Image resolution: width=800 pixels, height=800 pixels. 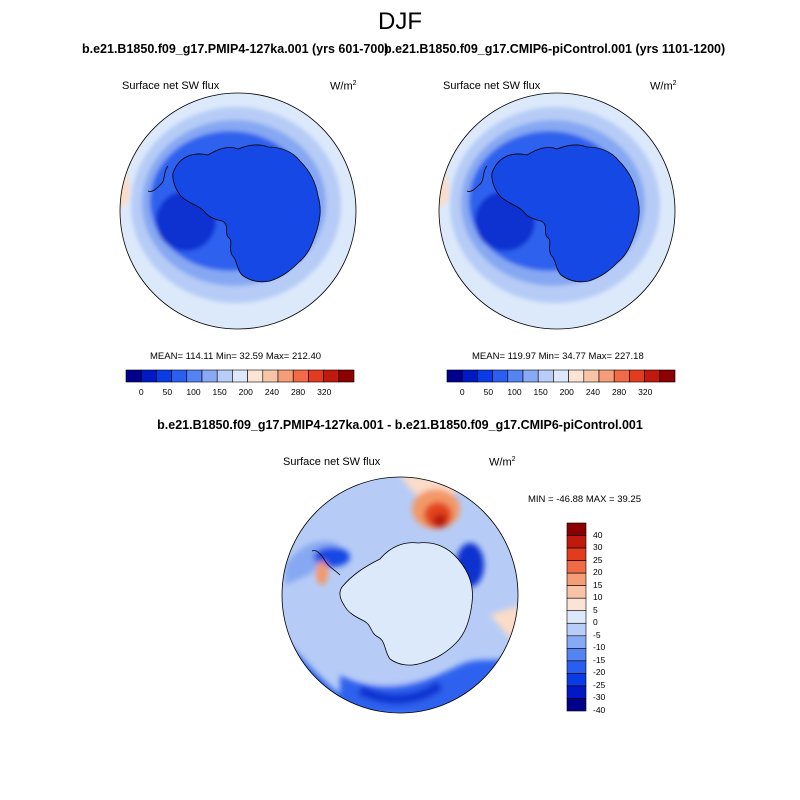 What do you see at coordinates (599, 697) in the screenshot?
I see `colorbar-tick-label: -30` at bounding box center [599, 697].